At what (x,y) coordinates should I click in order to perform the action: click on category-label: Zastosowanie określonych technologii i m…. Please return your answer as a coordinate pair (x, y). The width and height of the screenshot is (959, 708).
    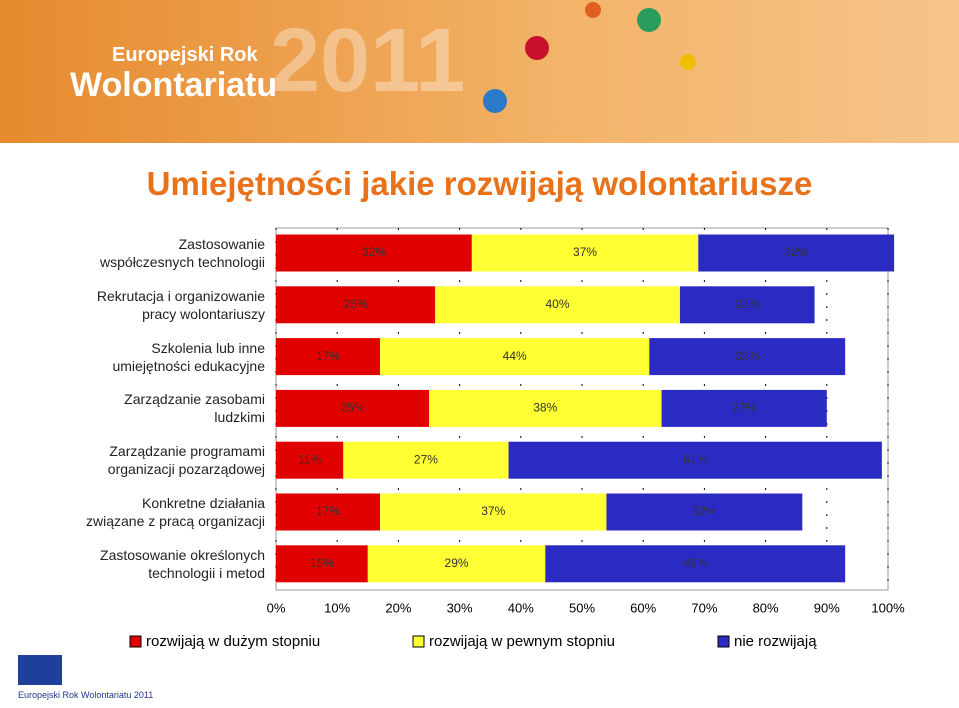
    Looking at the image, I should click on (182, 563).